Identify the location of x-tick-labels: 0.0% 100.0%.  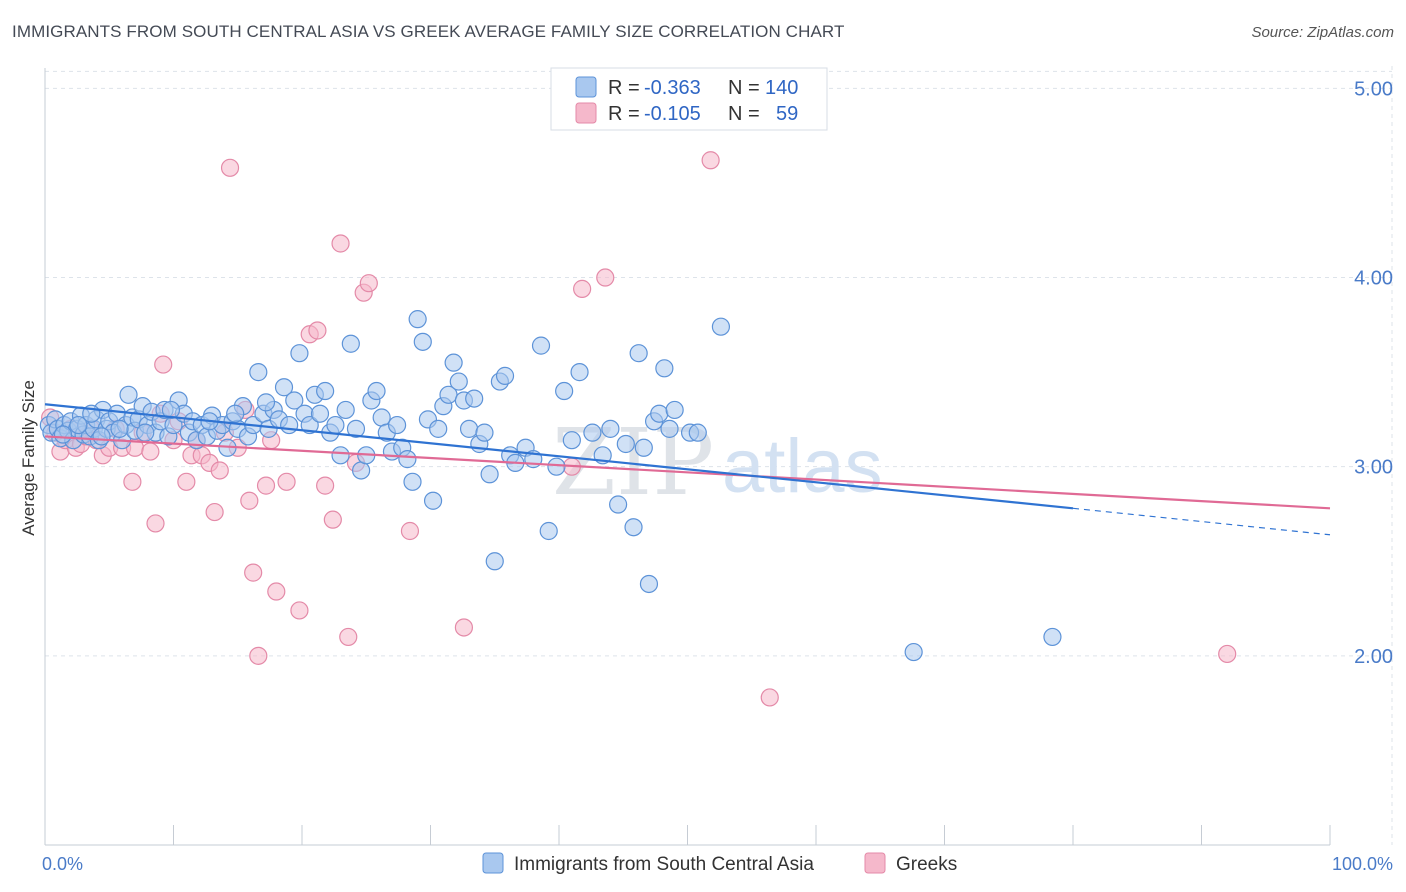
(717, 864).